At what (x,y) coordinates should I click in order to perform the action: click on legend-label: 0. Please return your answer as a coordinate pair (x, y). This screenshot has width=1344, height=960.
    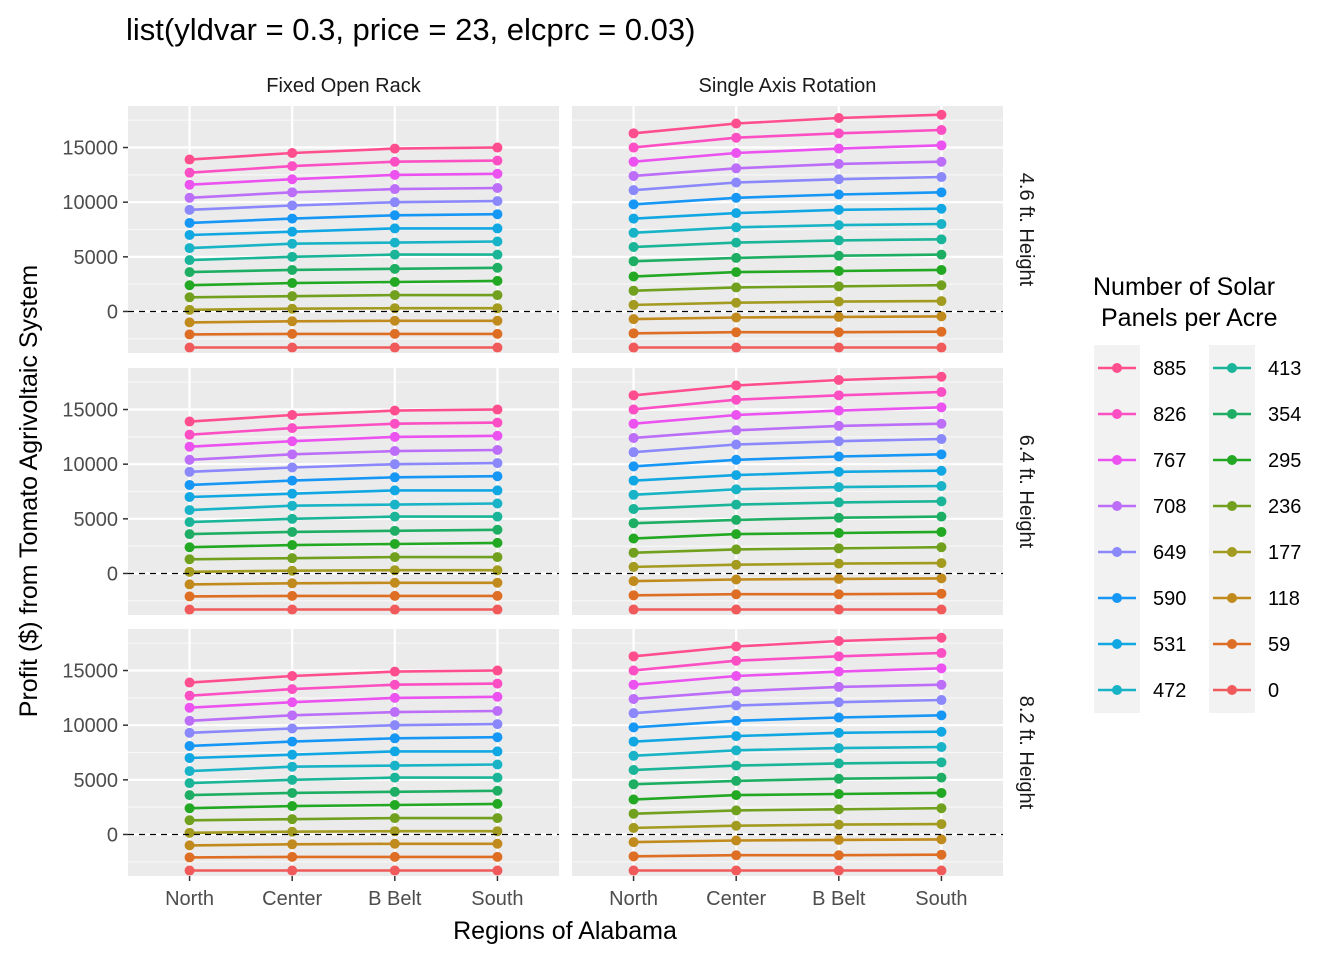
    Looking at the image, I should click on (1273, 691).